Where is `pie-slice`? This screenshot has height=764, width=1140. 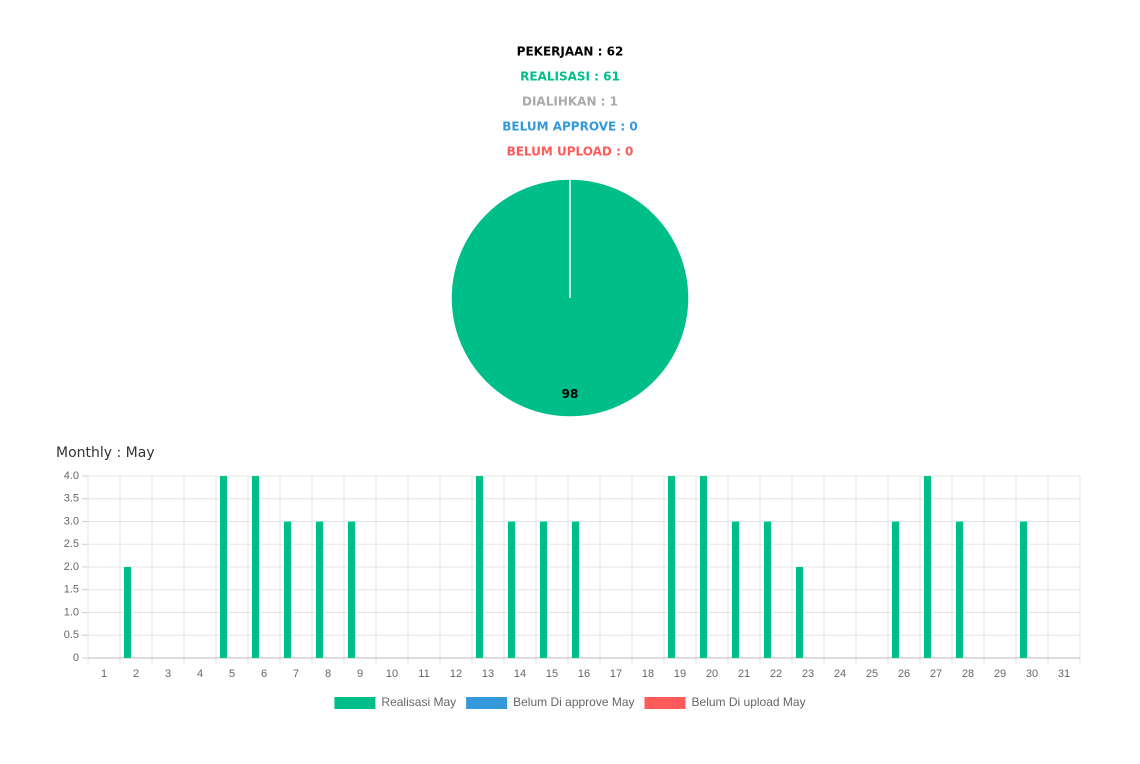 pie-slice is located at coordinates (570, 298).